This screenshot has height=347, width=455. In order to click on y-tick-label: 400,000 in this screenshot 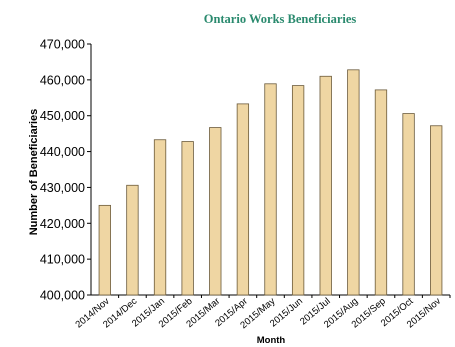, I will do `click(62, 296)`.